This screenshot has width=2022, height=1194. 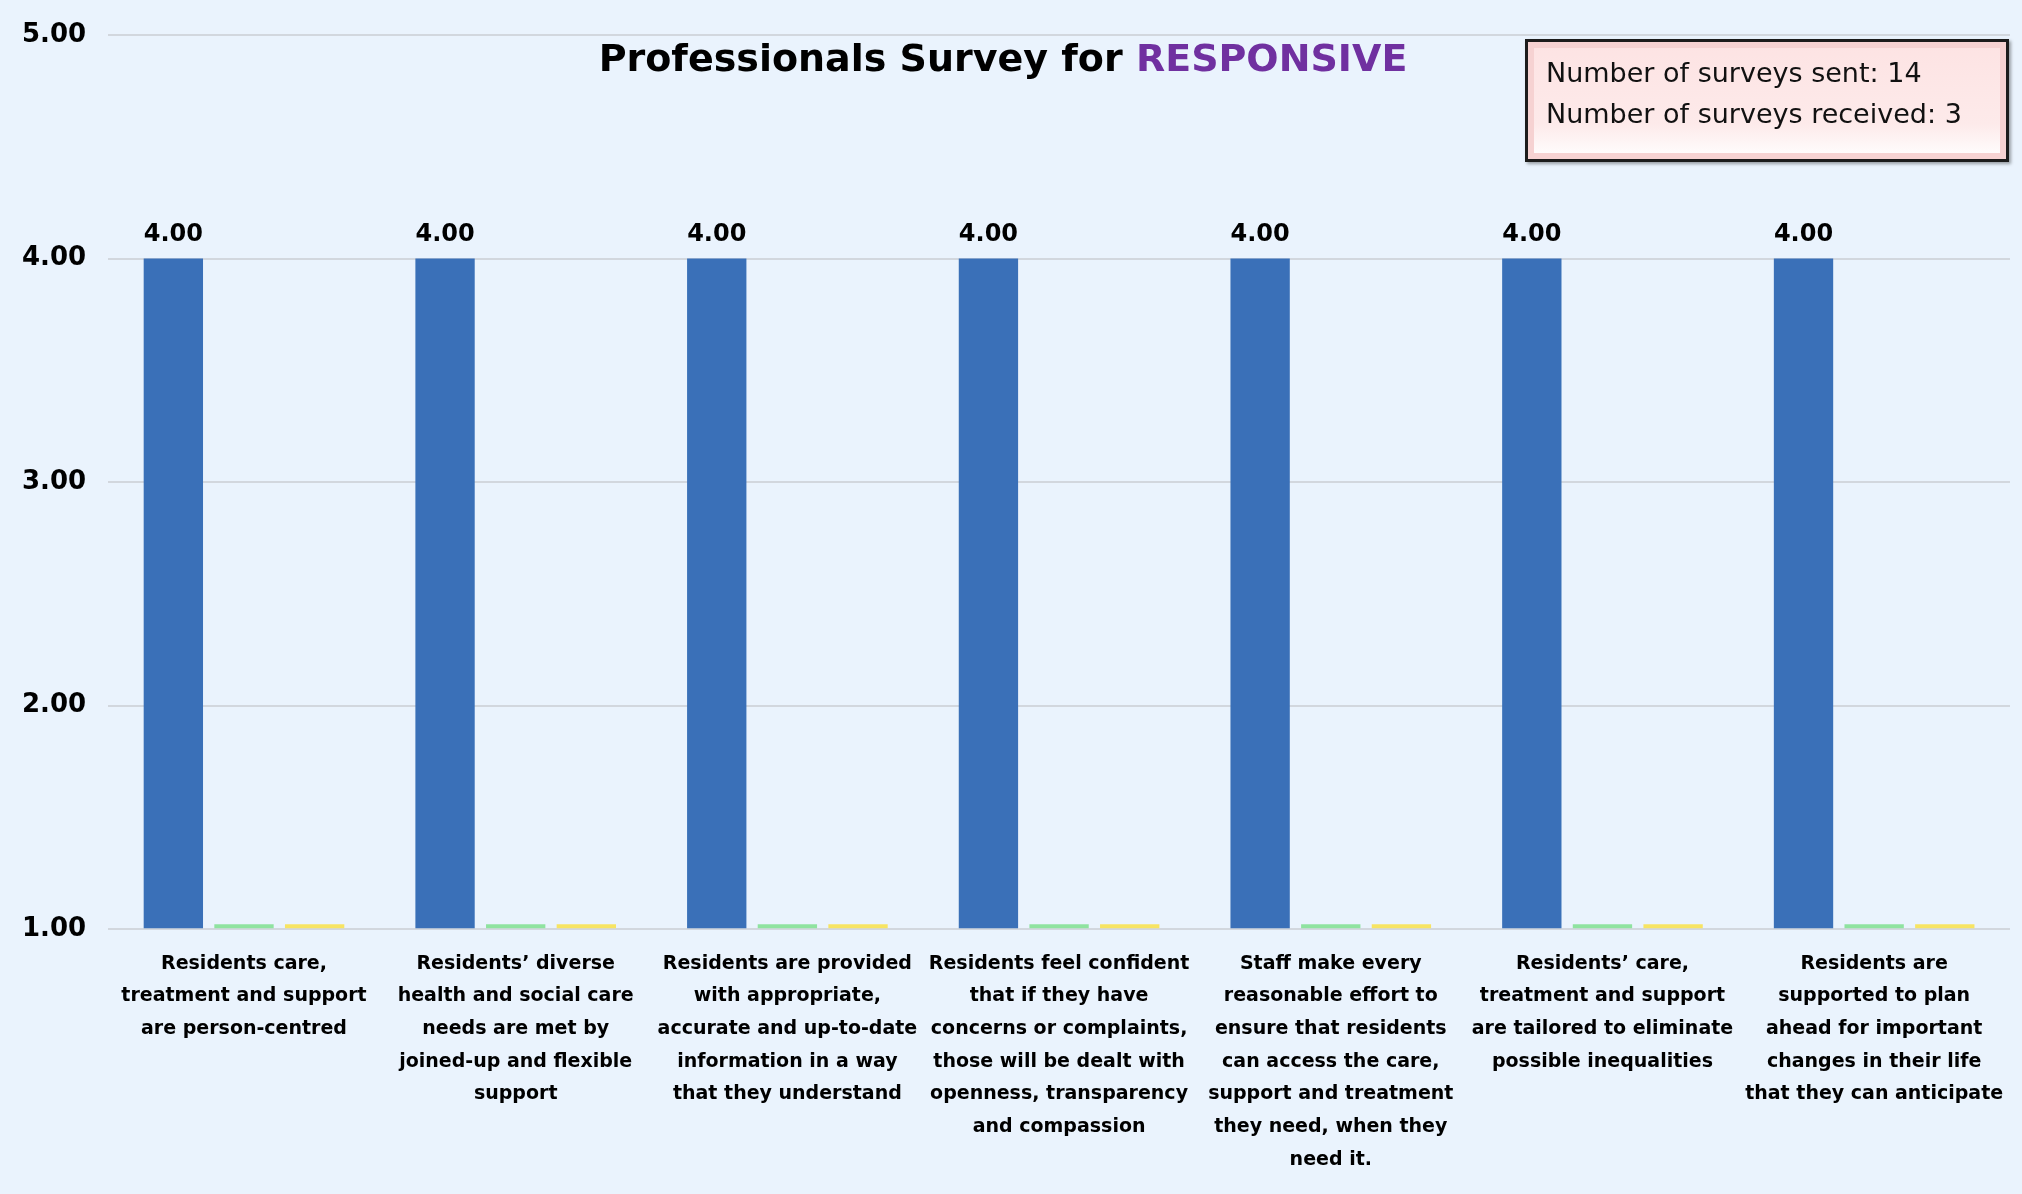 I want to click on y-tick-label: 1.00, so click(x=54, y=926).